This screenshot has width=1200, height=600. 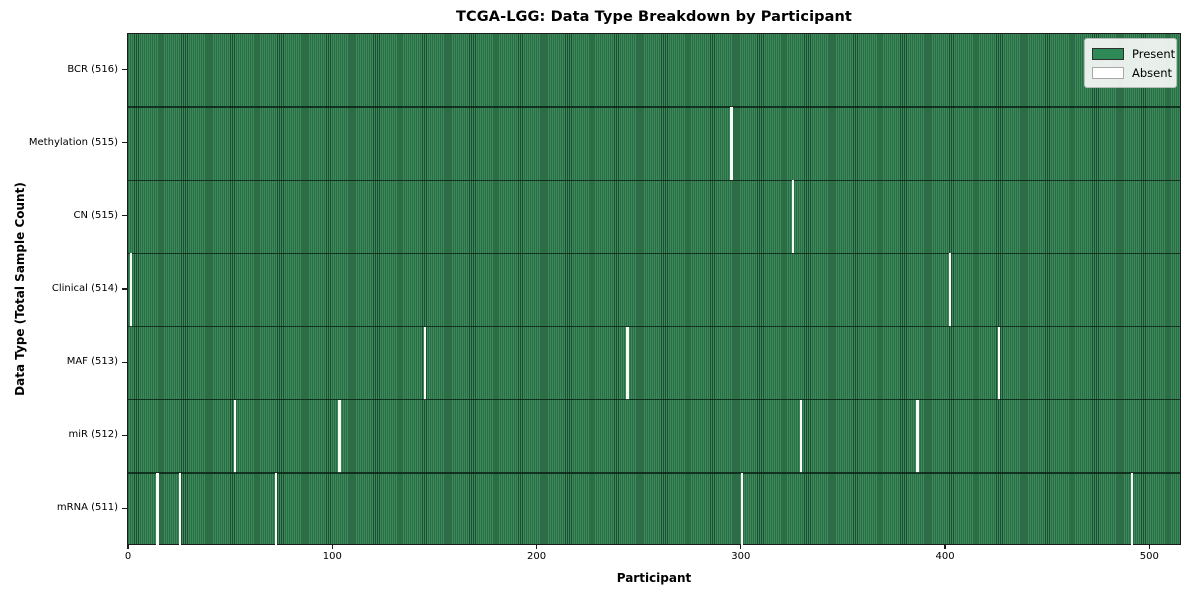 I want to click on x-tick-label: 500, so click(x=1149, y=556).